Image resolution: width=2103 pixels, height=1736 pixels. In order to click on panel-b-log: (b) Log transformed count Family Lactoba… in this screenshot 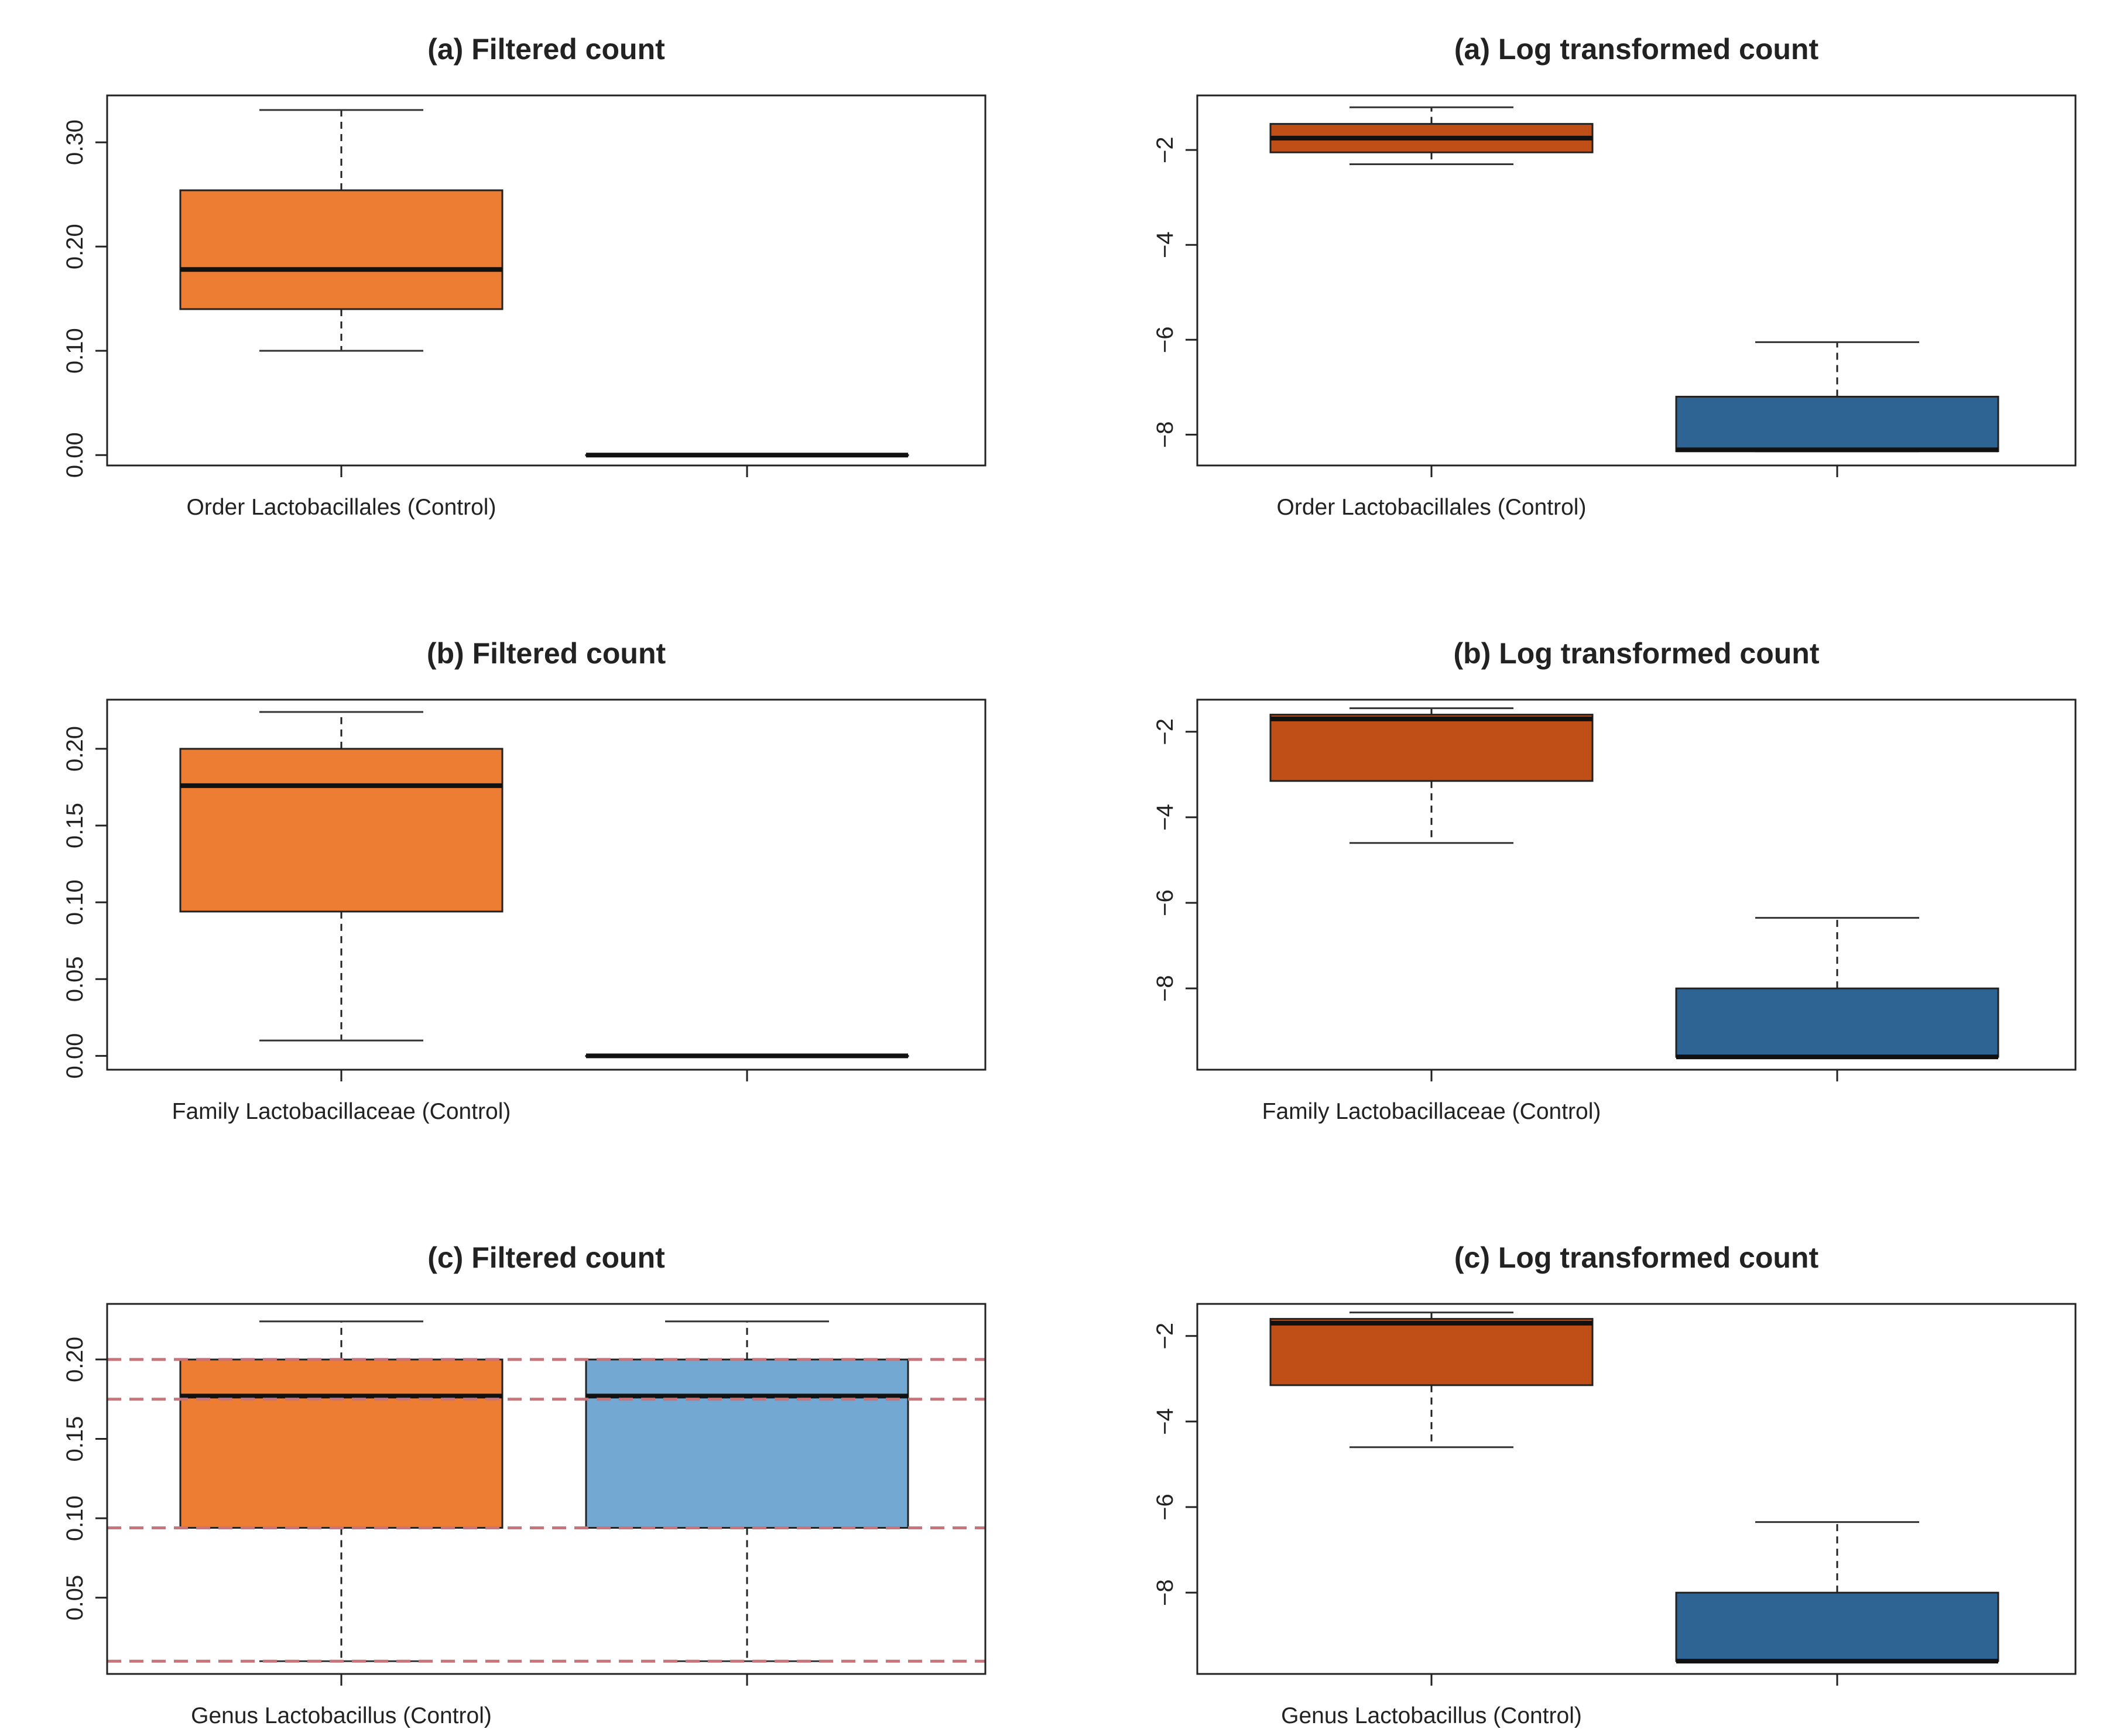, I will do `click(1615, 880)`.